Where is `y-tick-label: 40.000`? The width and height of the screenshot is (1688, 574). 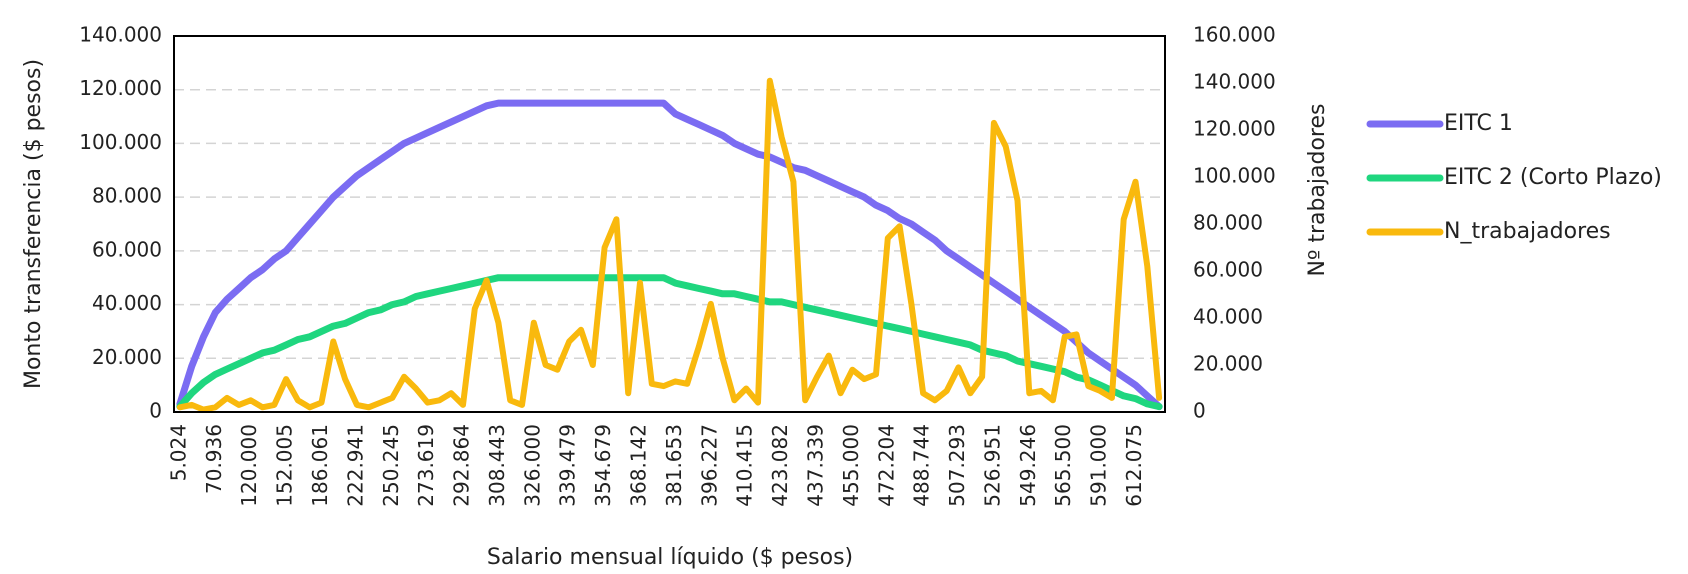 y-tick-label: 40.000 is located at coordinates (127, 303).